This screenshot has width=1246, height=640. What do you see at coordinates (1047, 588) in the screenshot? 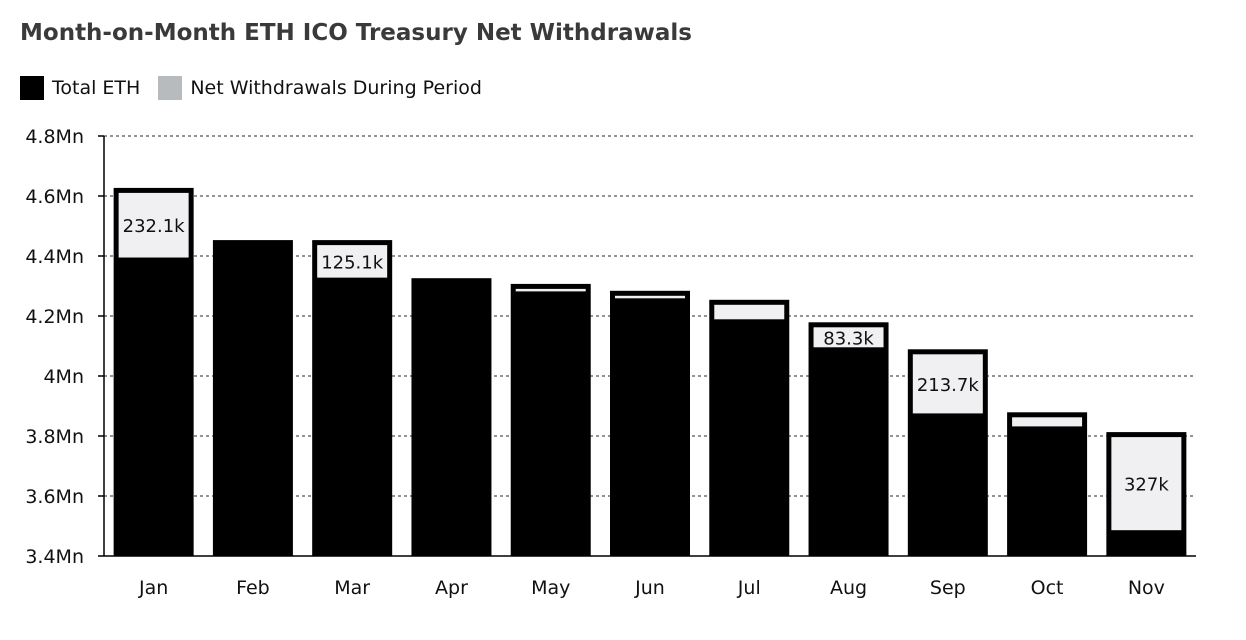
I see `x-tick-label: Oct` at bounding box center [1047, 588].